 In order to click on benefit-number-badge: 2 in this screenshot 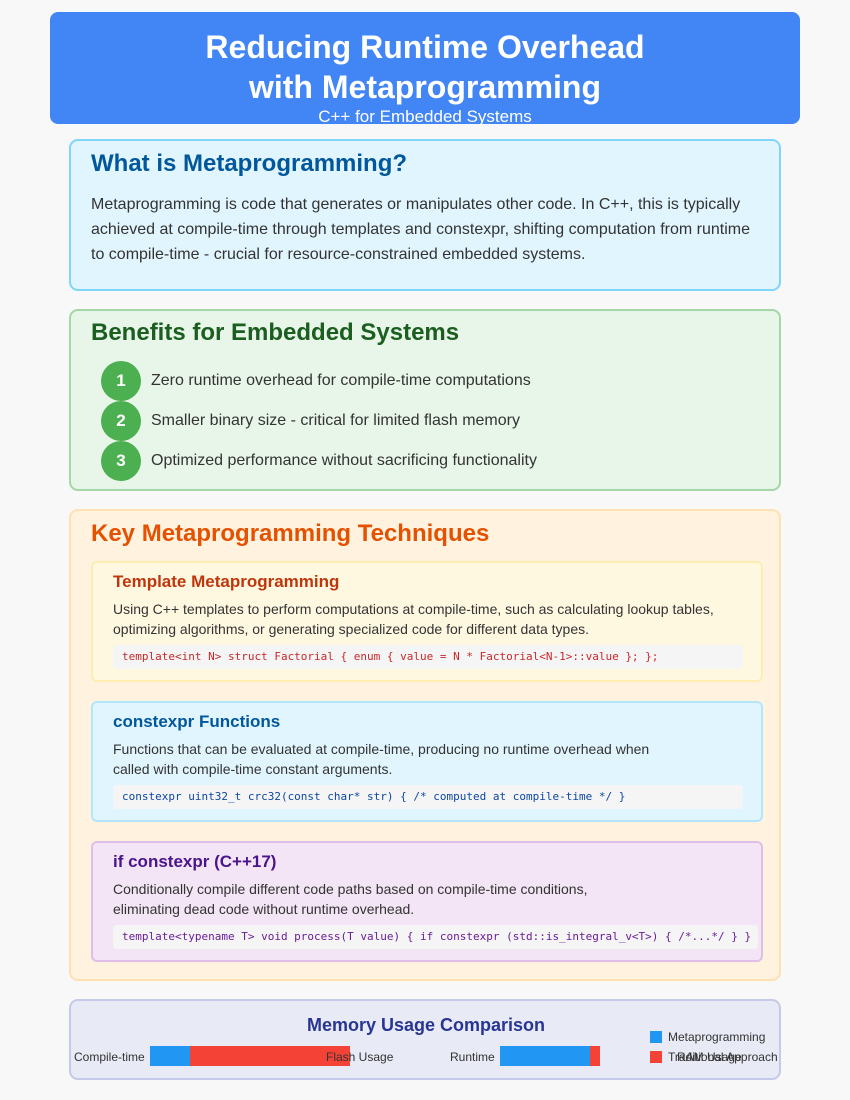, I will do `click(121, 421)`.